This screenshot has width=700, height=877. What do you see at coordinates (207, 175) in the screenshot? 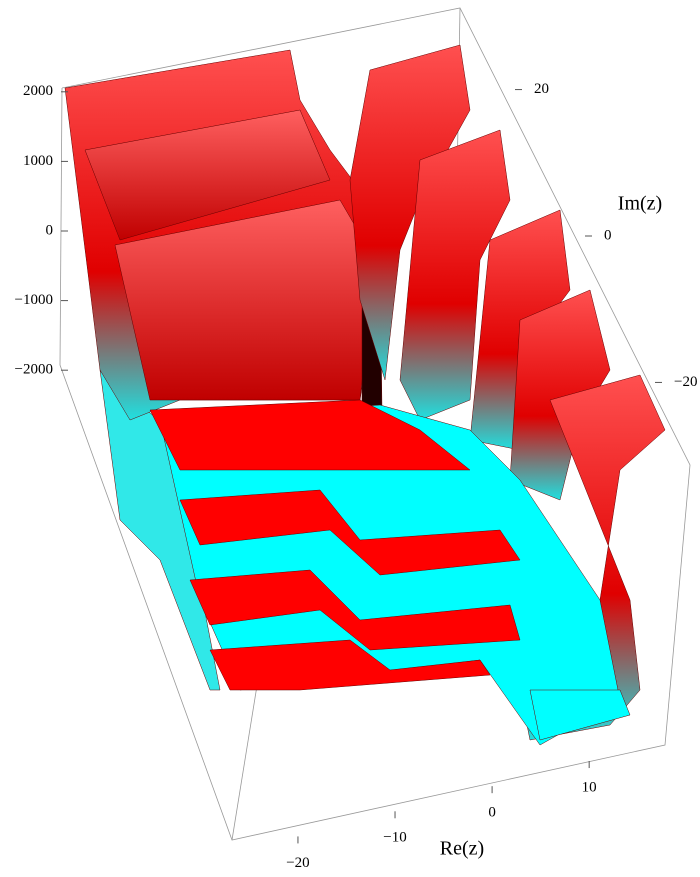
I see `surface-red-top` at bounding box center [207, 175].